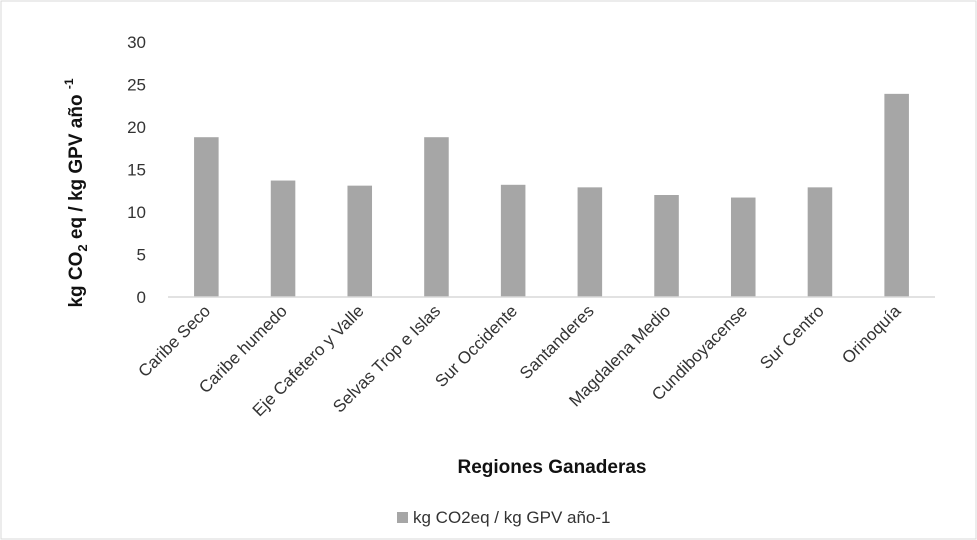  I want to click on legend-swatch, so click(402, 517).